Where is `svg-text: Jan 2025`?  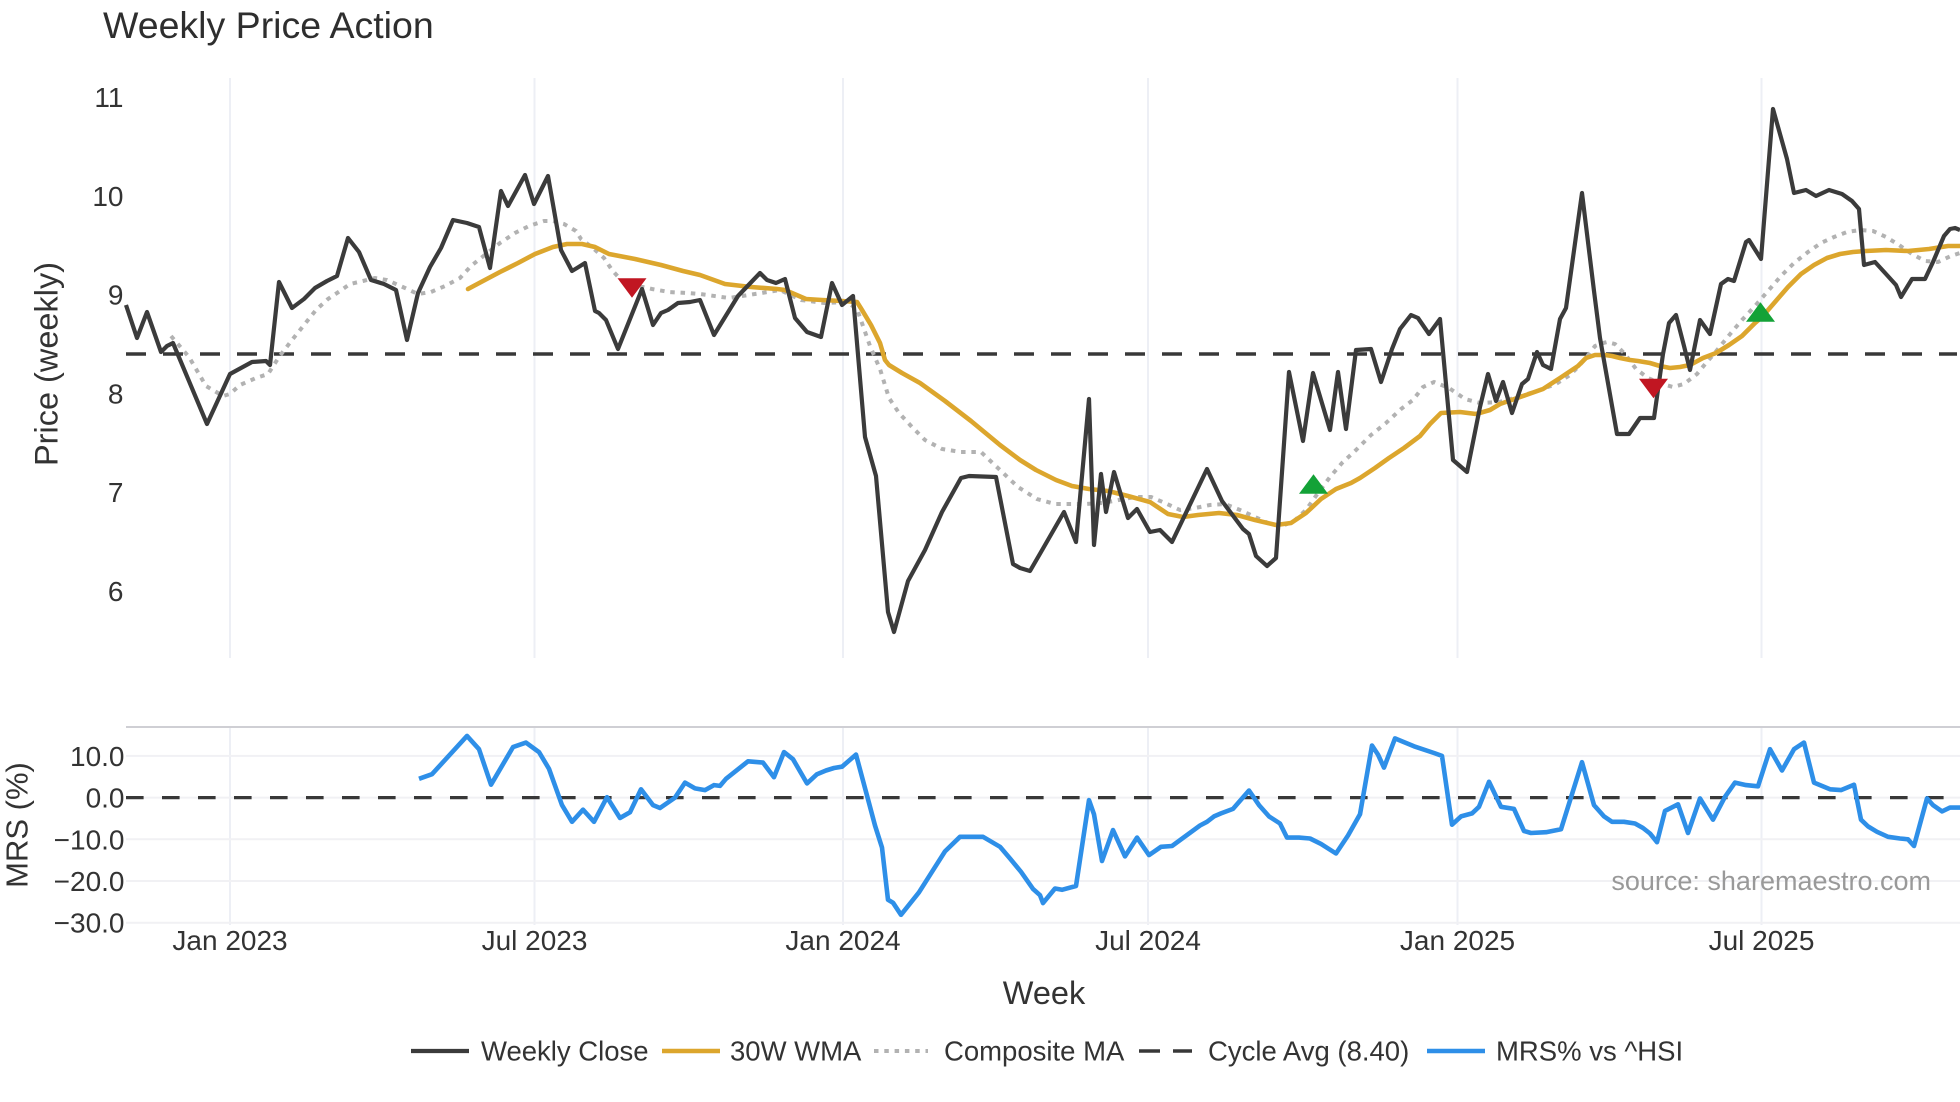
svg-text: Jan 2025 is located at coordinates (1457, 940).